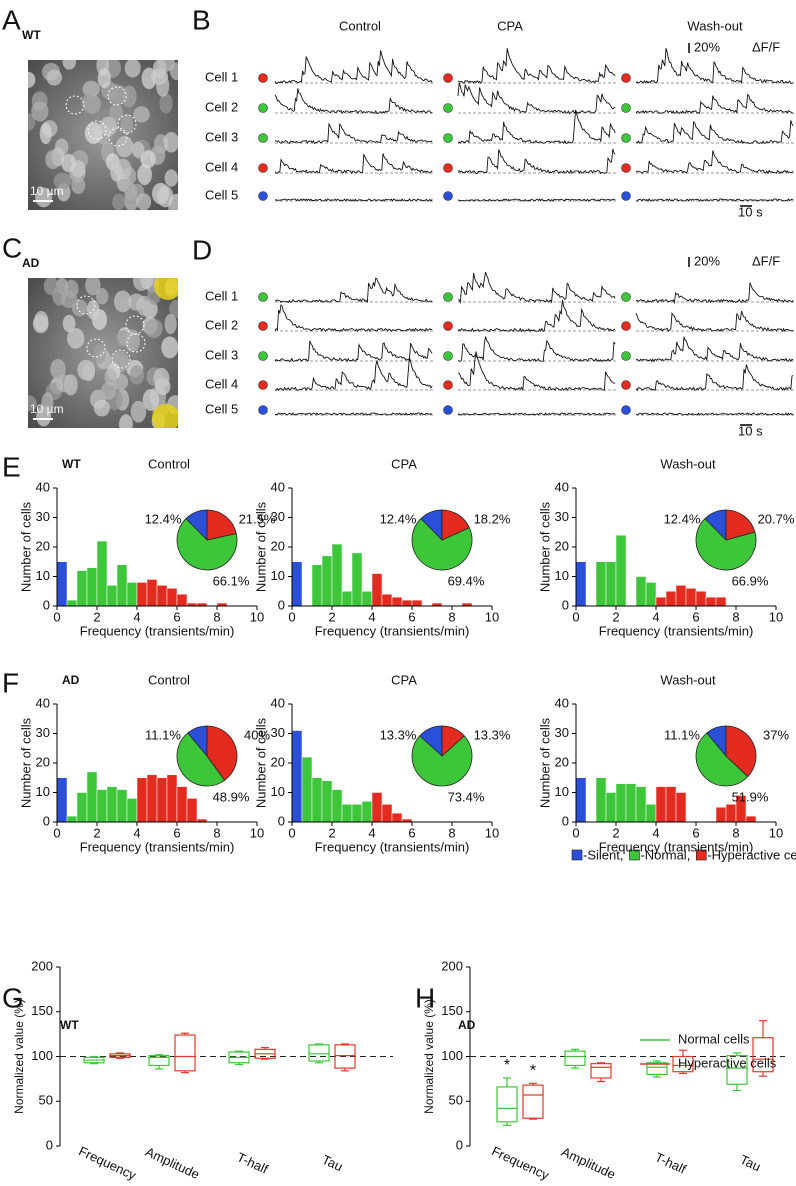 Image resolution: width=796 pixels, height=1186 pixels. What do you see at coordinates (103, 353) in the screenshot?
I see `micrograph` at bounding box center [103, 353].